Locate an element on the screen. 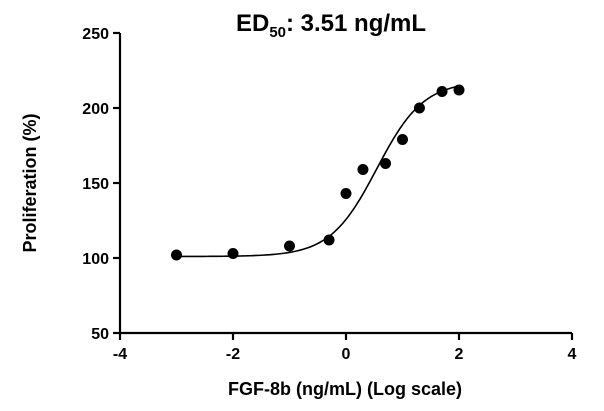 The width and height of the screenshot is (604, 411). x-axis-ticks: -4 -2 0 2 4 is located at coordinates (345, 348).